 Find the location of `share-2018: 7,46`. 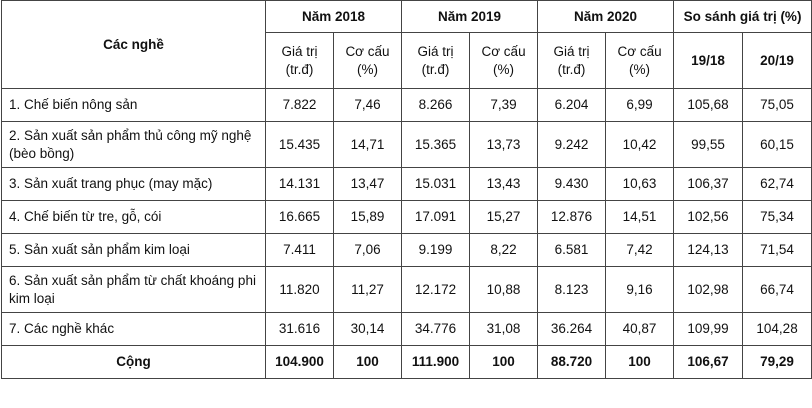

share-2018: 7,46 is located at coordinates (367, 105).